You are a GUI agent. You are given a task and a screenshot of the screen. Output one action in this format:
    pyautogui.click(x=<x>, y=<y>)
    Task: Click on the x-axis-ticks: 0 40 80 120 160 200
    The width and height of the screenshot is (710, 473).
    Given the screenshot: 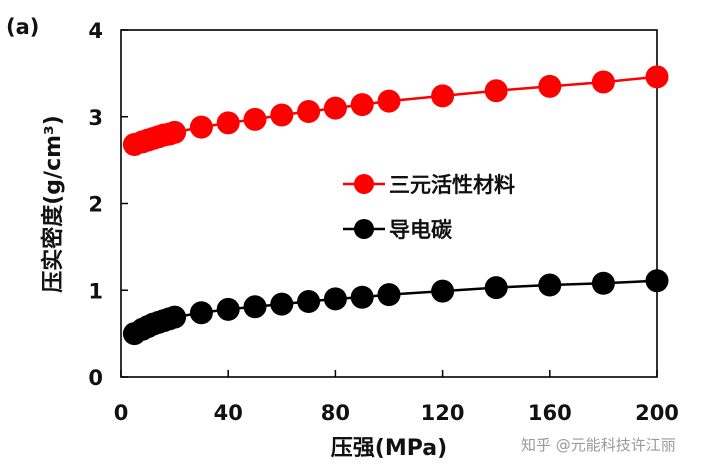 What is the action you would take?
    pyautogui.click(x=396, y=397)
    